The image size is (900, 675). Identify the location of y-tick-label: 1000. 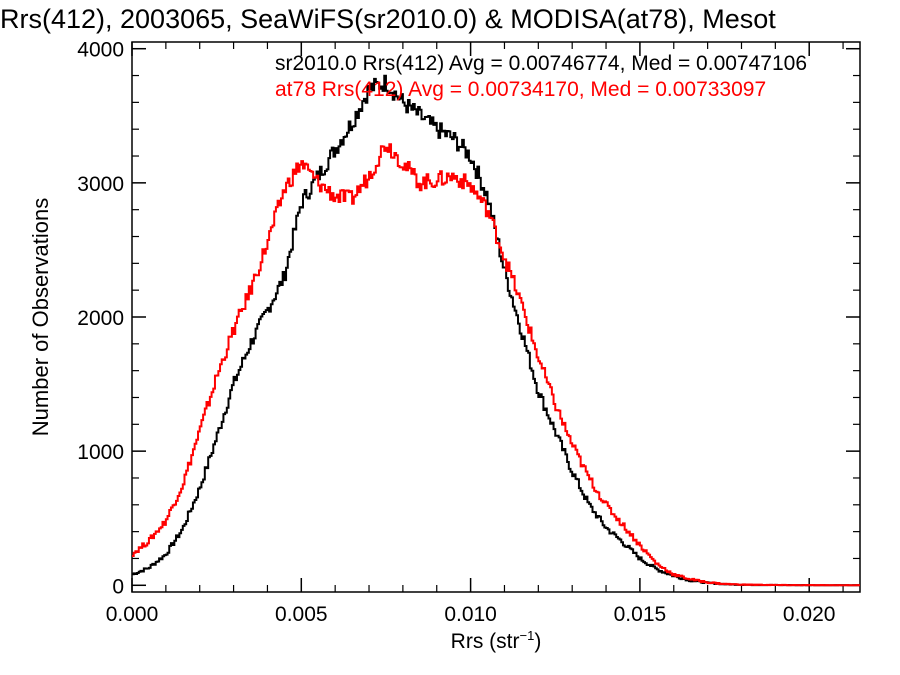
(100, 452).